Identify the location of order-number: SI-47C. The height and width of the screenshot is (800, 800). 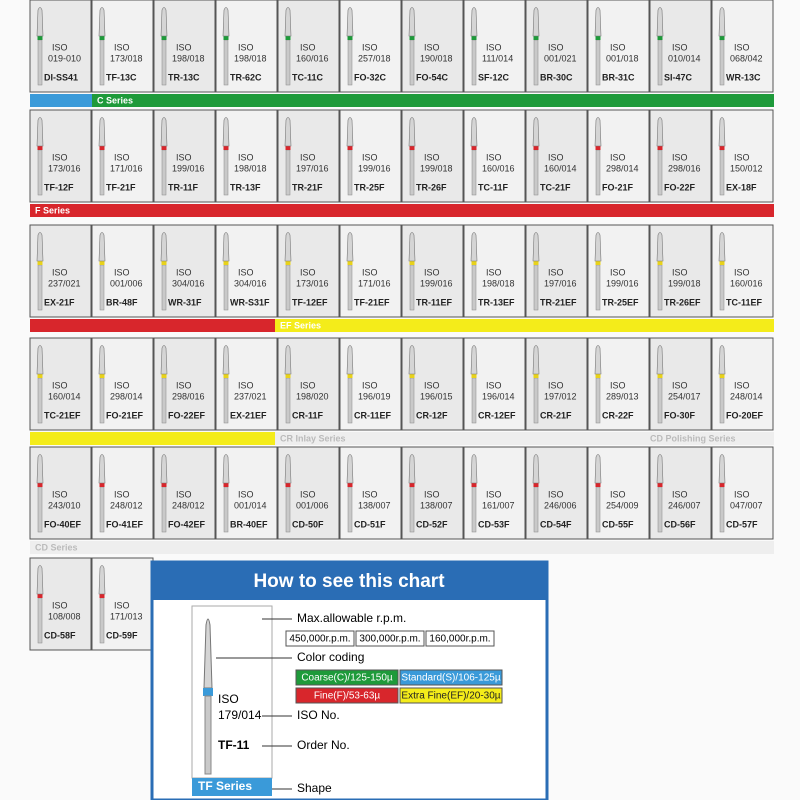
(678, 77).